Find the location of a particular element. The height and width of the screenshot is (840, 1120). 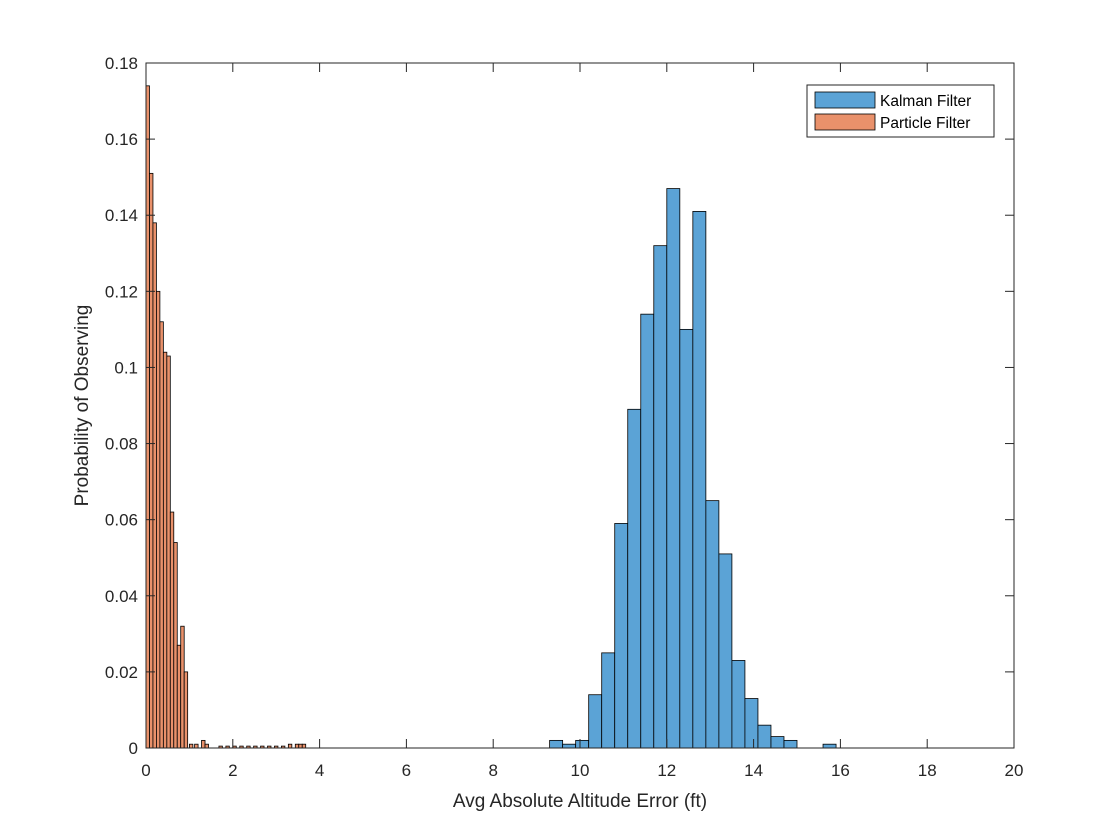

y-tick-label: 0.14 is located at coordinates (121, 215).